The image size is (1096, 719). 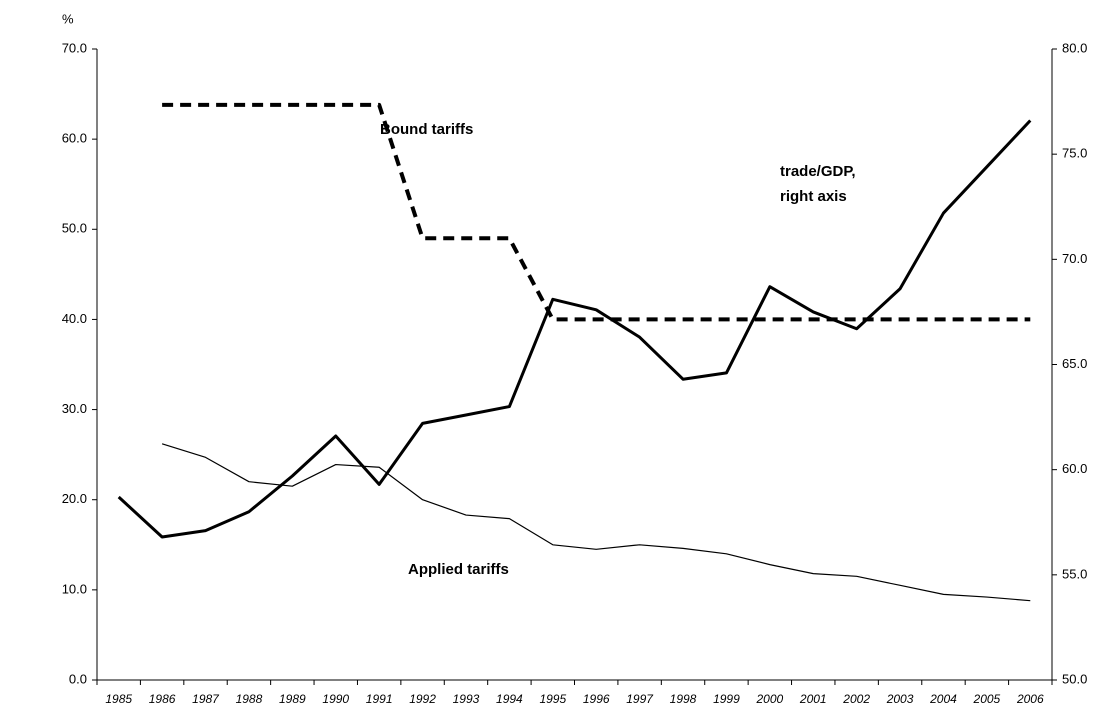 What do you see at coordinates (1074, 47) in the screenshot?
I see `y2-tick-label: 80.0` at bounding box center [1074, 47].